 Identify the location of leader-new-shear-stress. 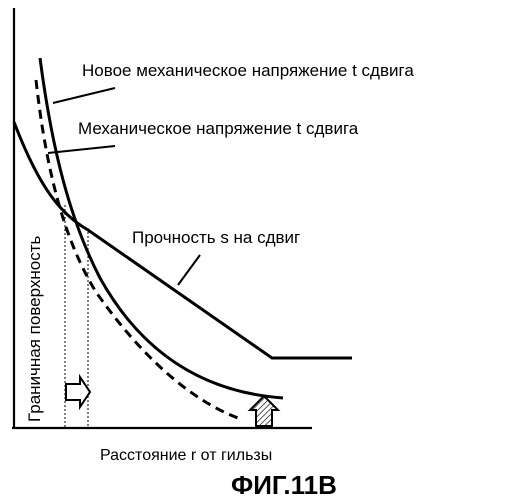
(84, 95).